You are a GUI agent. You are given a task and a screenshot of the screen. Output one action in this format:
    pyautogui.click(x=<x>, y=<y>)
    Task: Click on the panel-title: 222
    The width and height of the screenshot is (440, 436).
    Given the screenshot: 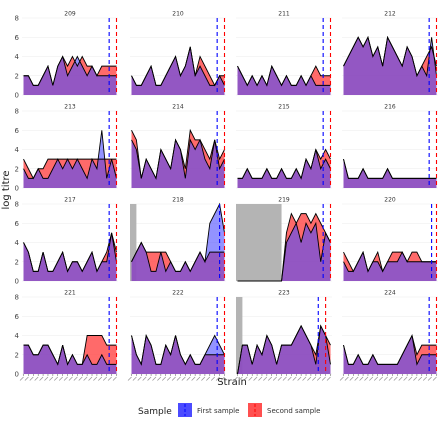 What is the action you would take?
    pyautogui.click(x=178, y=293)
    